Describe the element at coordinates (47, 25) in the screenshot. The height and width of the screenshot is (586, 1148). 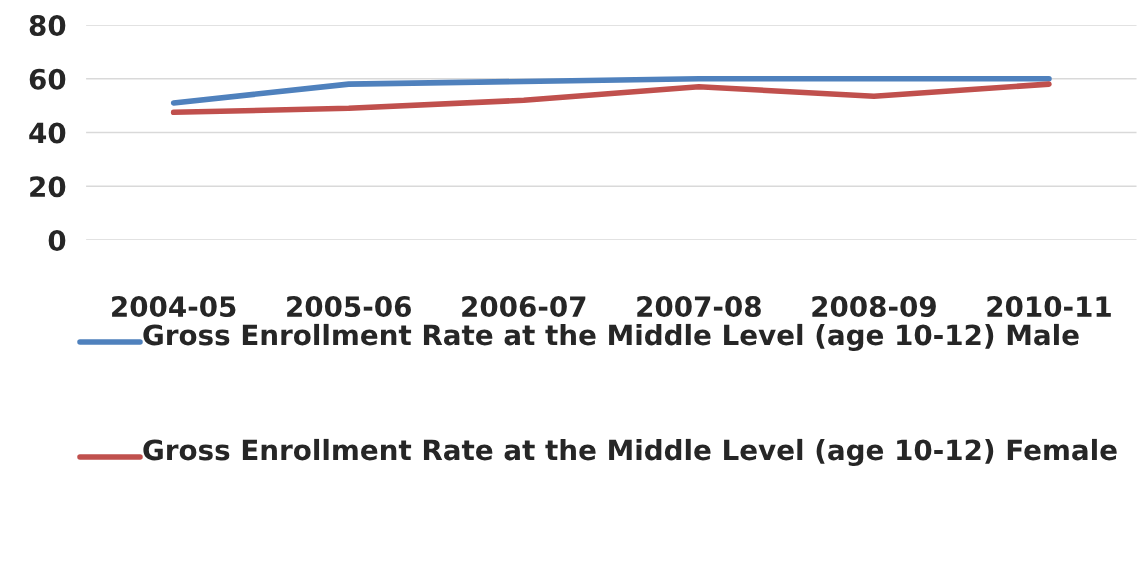
I see `y-tick-label: 80` at that location.